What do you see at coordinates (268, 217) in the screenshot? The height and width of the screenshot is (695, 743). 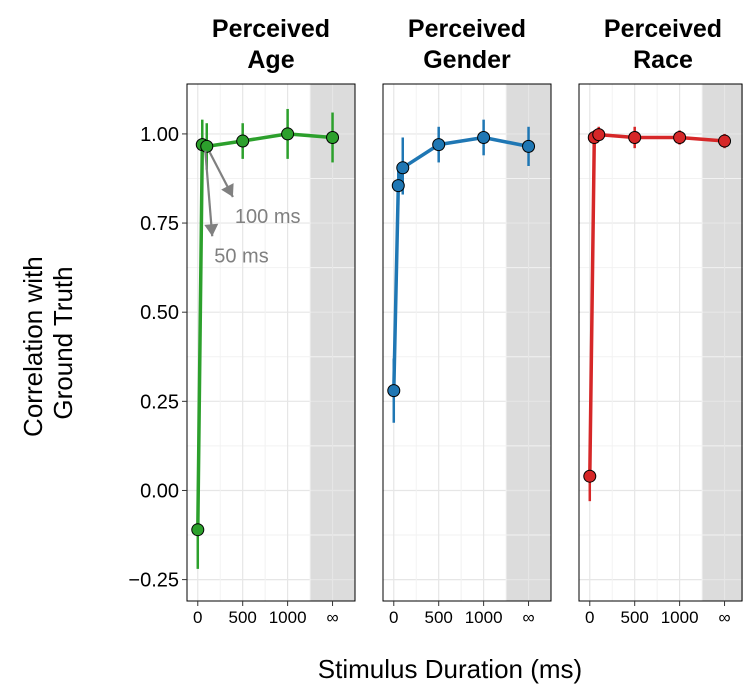 I see `annotation-label: 100 ms` at bounding box center [268, 217].